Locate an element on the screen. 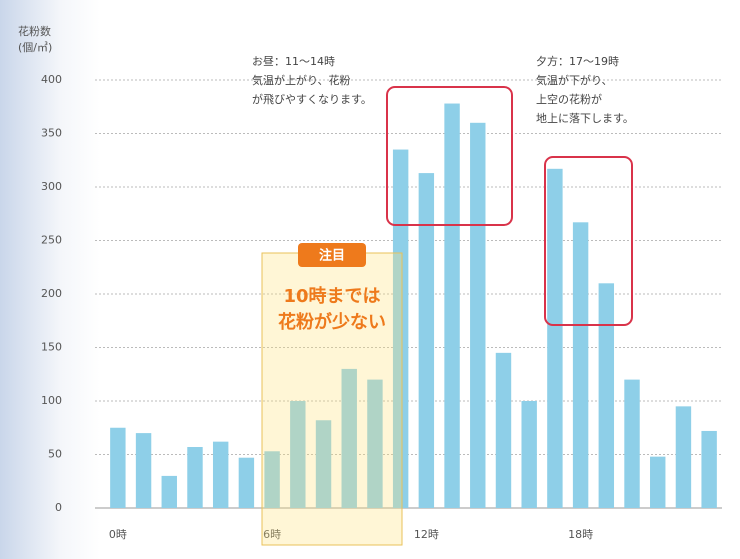 Image resolution: width=740 pixels, height=559 pixels. y-tick-label: 200 is located at coordinates (51, 293).